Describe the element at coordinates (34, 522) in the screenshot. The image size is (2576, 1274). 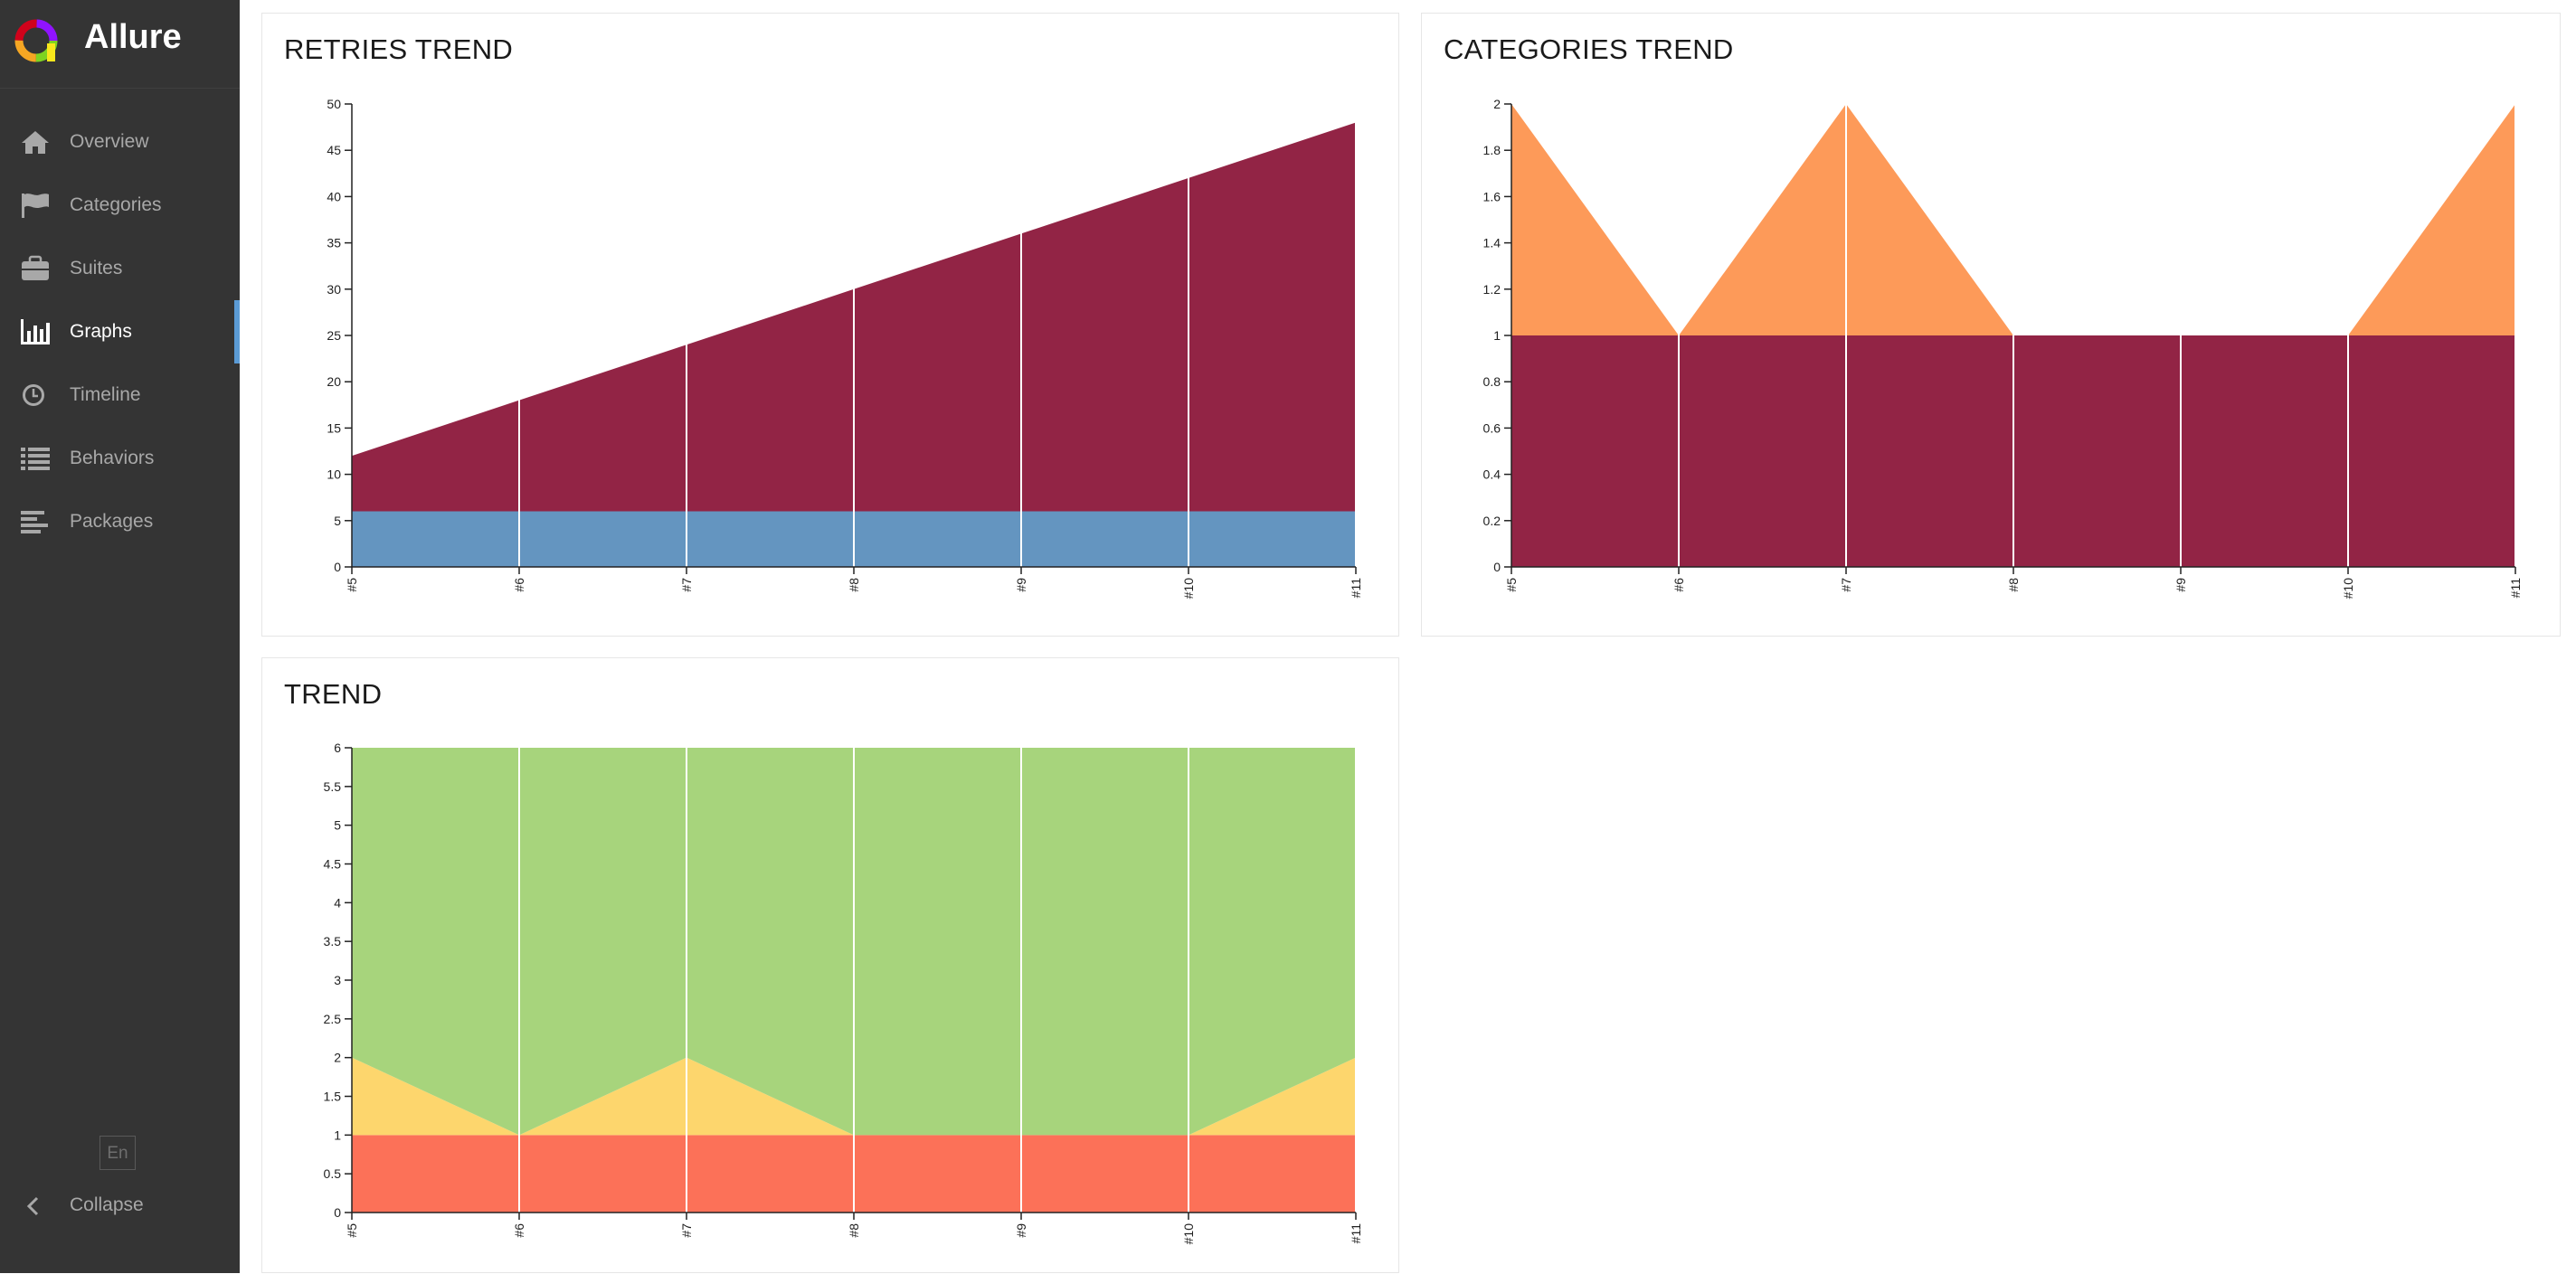
I see `align-left-icon` at that location.